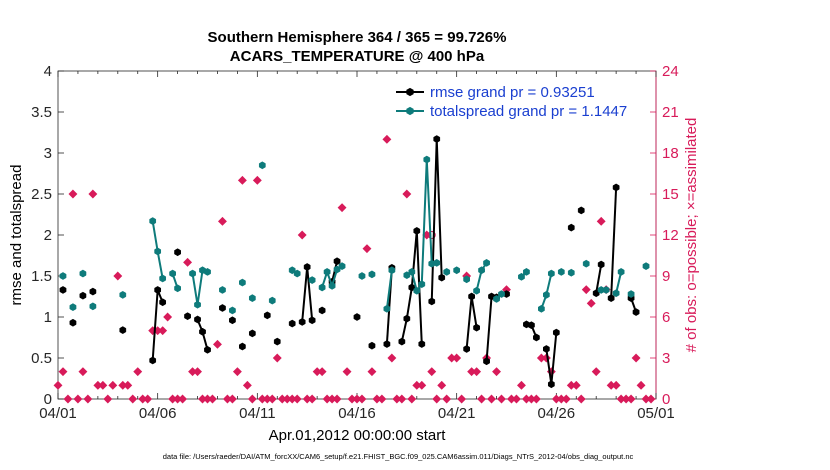  What do you see at coordinates (457, 413) in the screenshot?
I see `x-tick-label: 04/21` at bounding box center [457, 413].